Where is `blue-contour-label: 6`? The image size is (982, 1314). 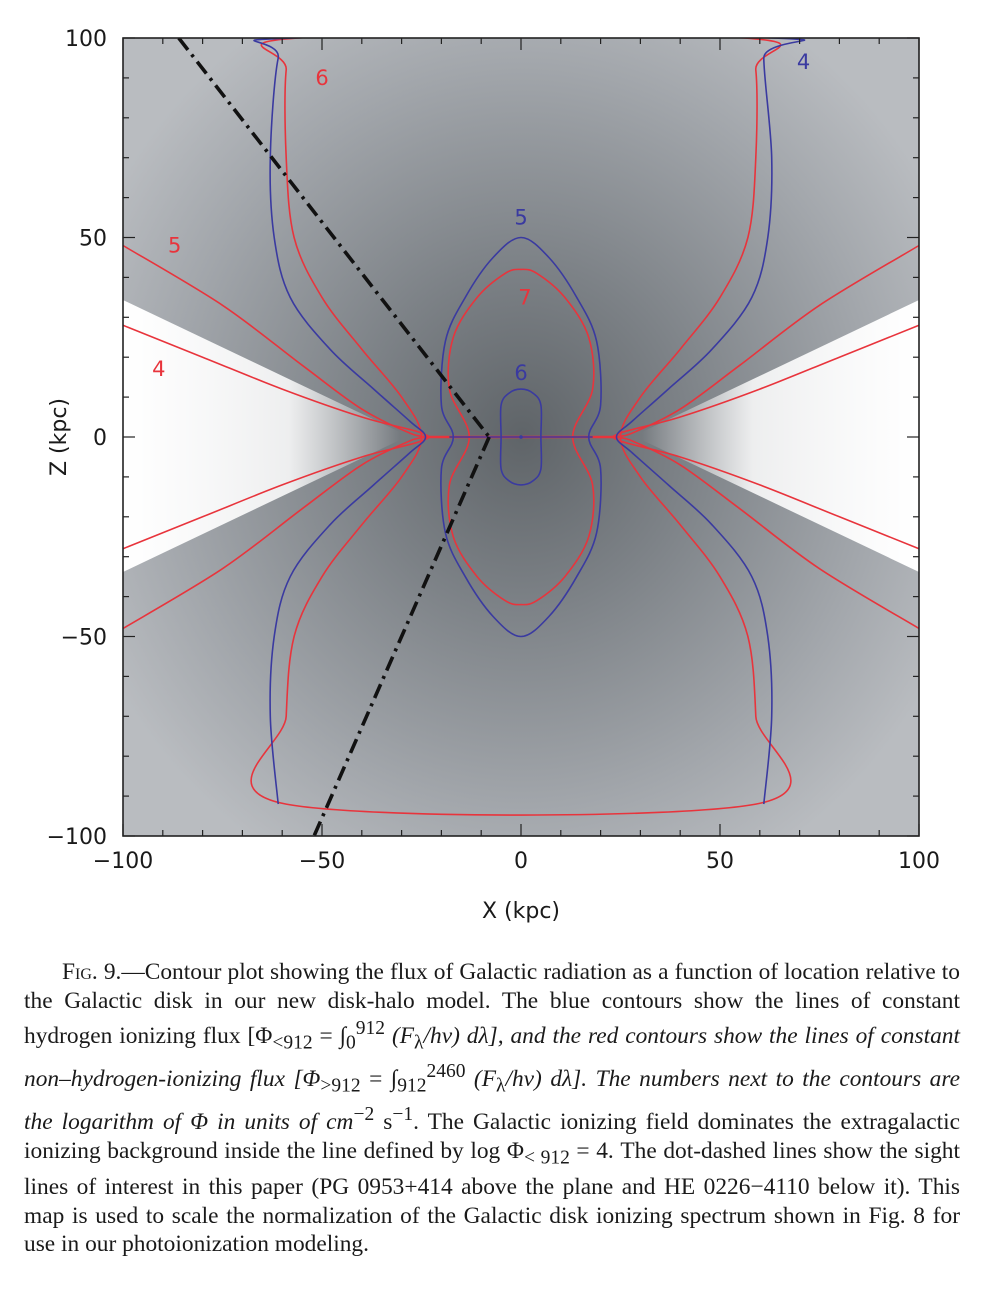 blue-contour-label: 6 is located at coordinates (520, 373).